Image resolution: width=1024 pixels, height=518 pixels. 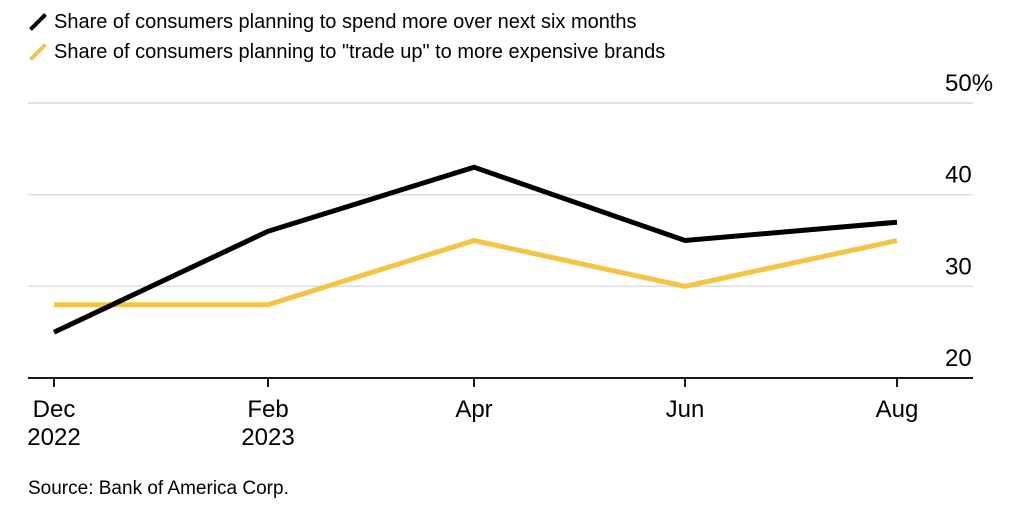 What do you see at coordinates (53, 437) in the screenshot?
I see `x-axis-year-label-dec: 2022` at bounding box center [53, 437].